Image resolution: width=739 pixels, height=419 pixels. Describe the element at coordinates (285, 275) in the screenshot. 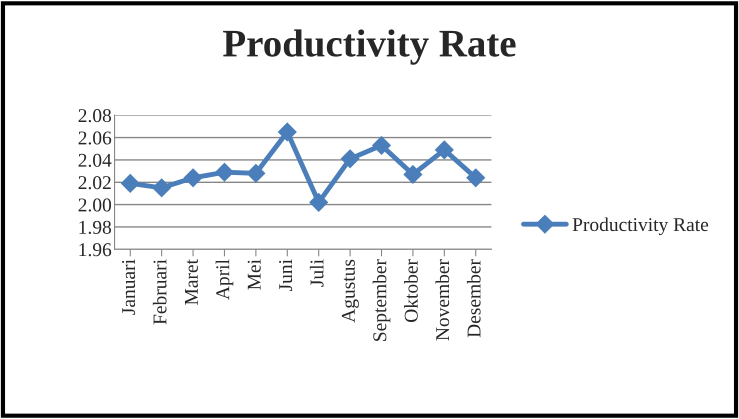

I see `x-tick-label: Juni` at that location.